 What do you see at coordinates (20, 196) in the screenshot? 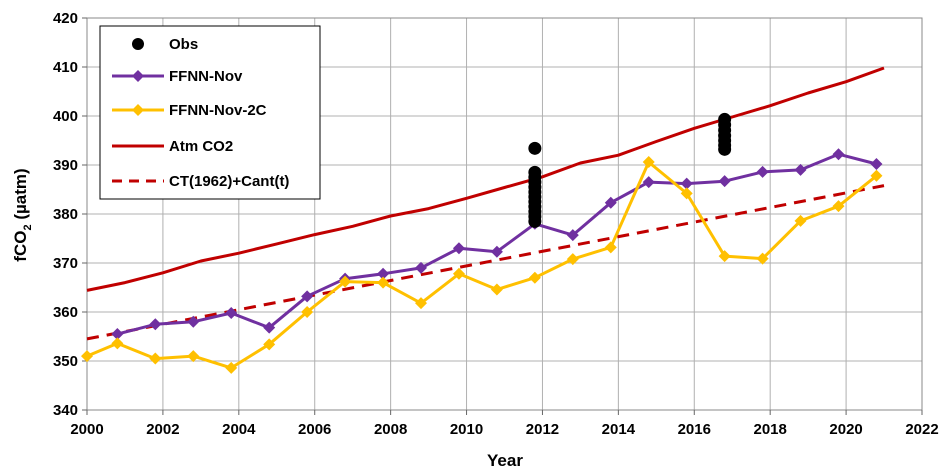
I see `y-axis-title-unit: (µatm)` at bounding box center [20, 196].